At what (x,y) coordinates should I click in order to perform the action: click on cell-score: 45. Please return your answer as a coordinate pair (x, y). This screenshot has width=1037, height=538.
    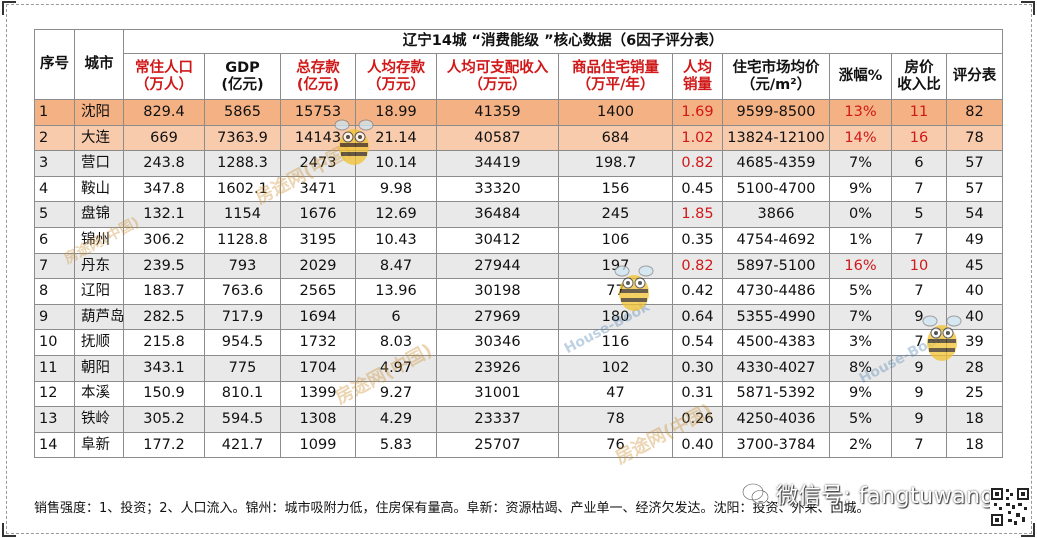
    Looking at the image, I should click on (974, 266).